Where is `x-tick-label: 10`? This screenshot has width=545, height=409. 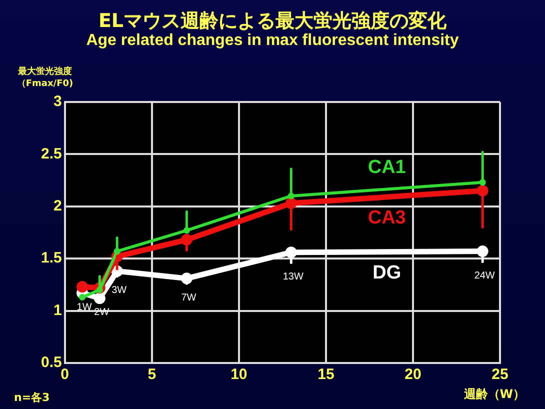 x-tick-label: 10 is located at coordinates (239, 375).